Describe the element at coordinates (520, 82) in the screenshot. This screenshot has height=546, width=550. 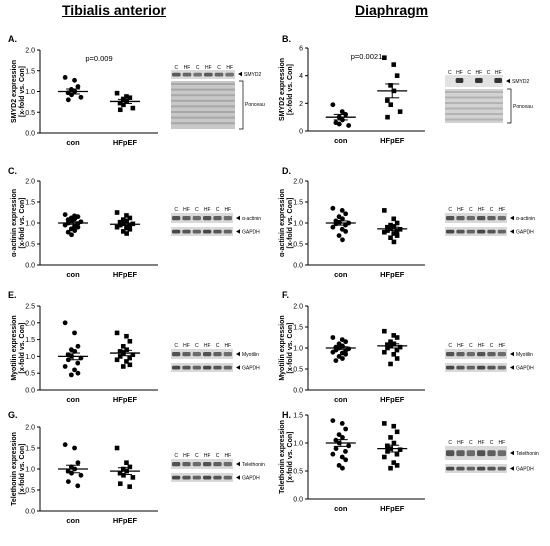
I see `blot-label-smyd2: SMYD2` at that location.